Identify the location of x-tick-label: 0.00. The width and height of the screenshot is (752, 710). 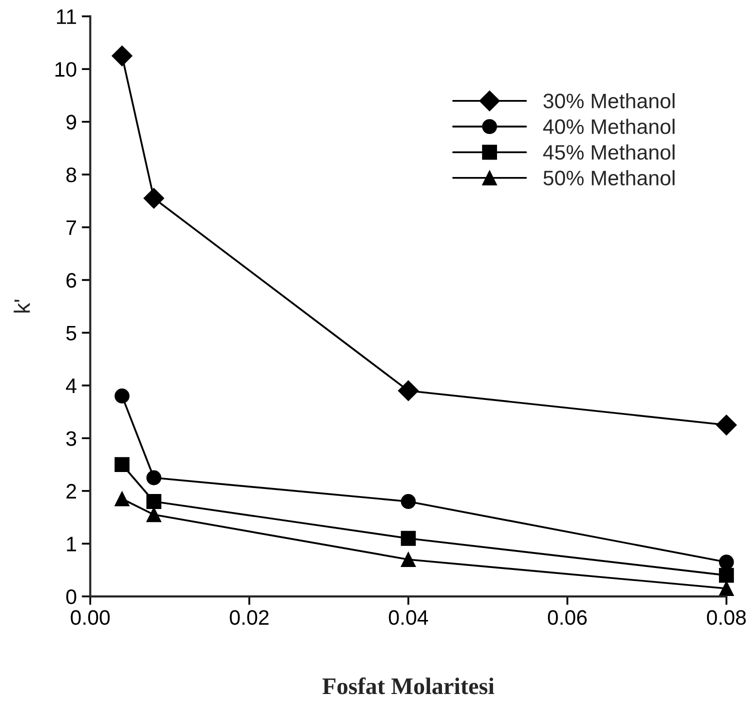
(90, 617).